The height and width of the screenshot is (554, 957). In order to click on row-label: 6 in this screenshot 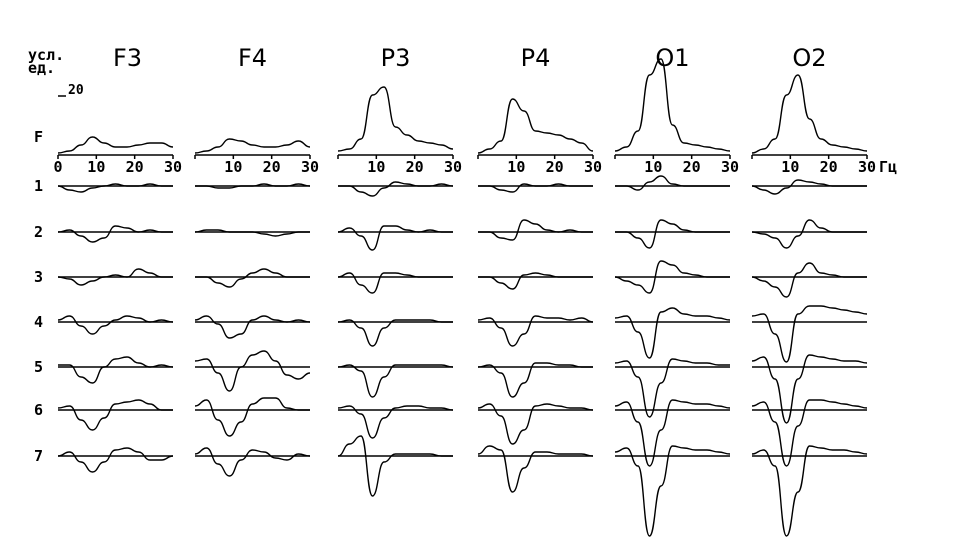, I will do `click(38, 410)`.